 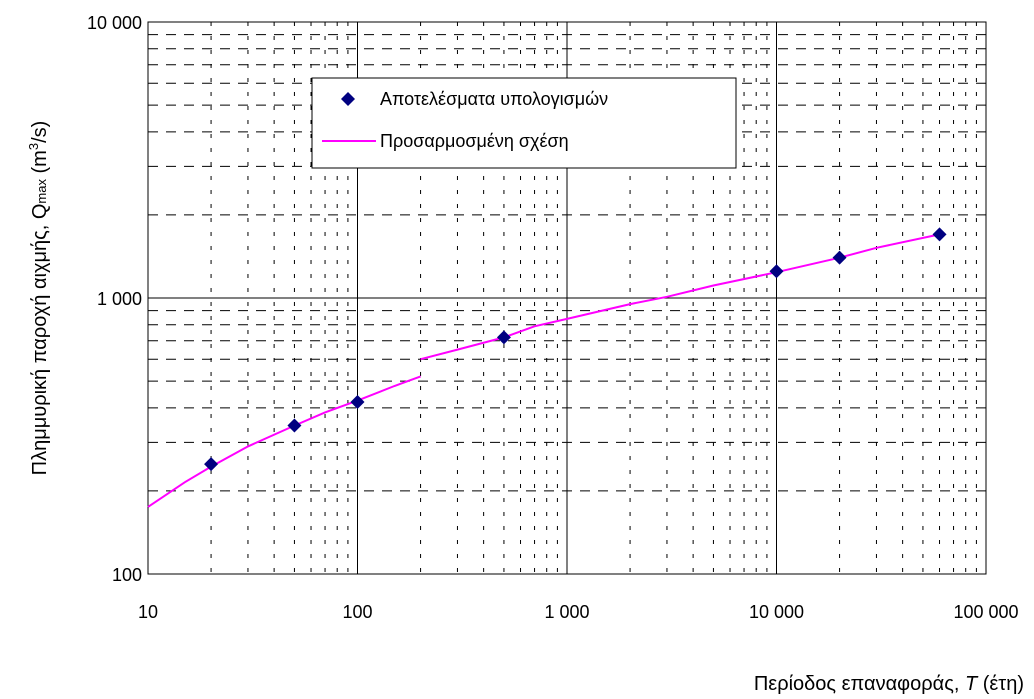 What do you see at coordinates (348, 99) in the screenshot?
I see `legend-diamond-marker` at bounding box center [348, 99].